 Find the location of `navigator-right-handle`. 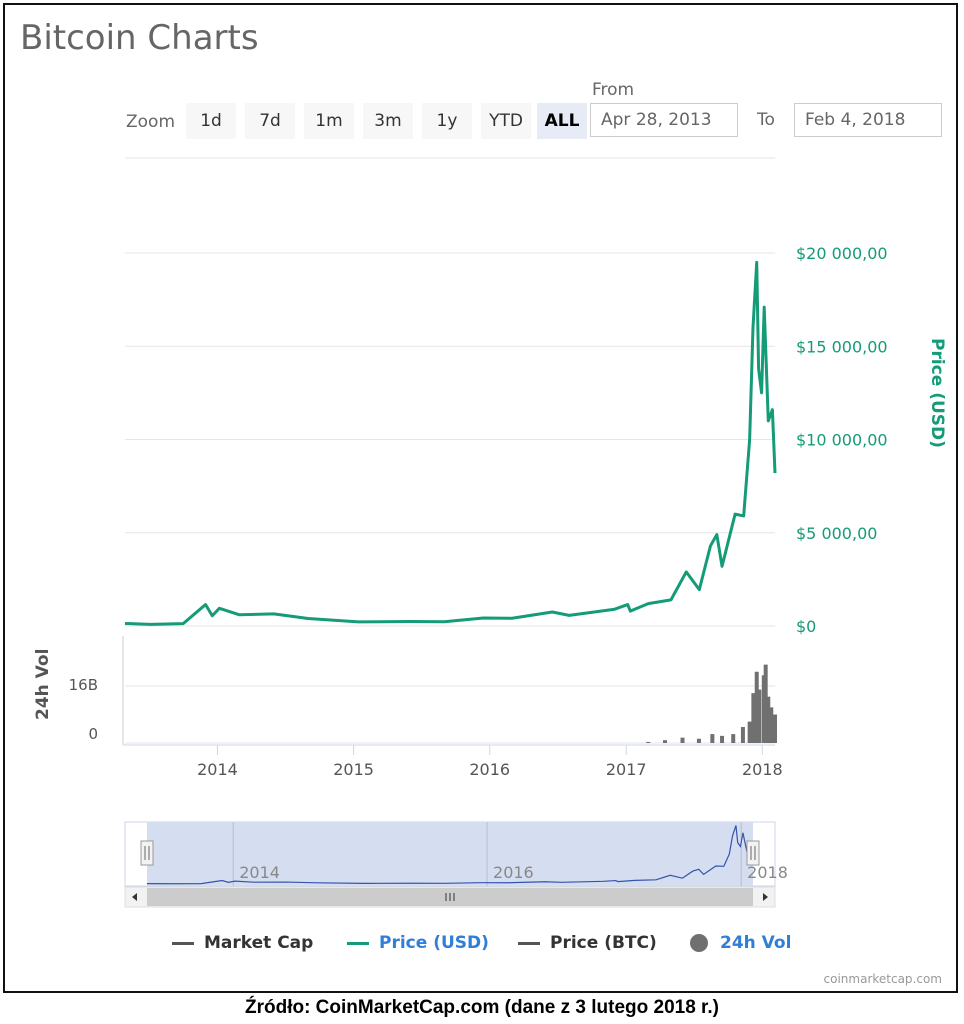

navigator-right-handle is located at coordinates (753, 853).